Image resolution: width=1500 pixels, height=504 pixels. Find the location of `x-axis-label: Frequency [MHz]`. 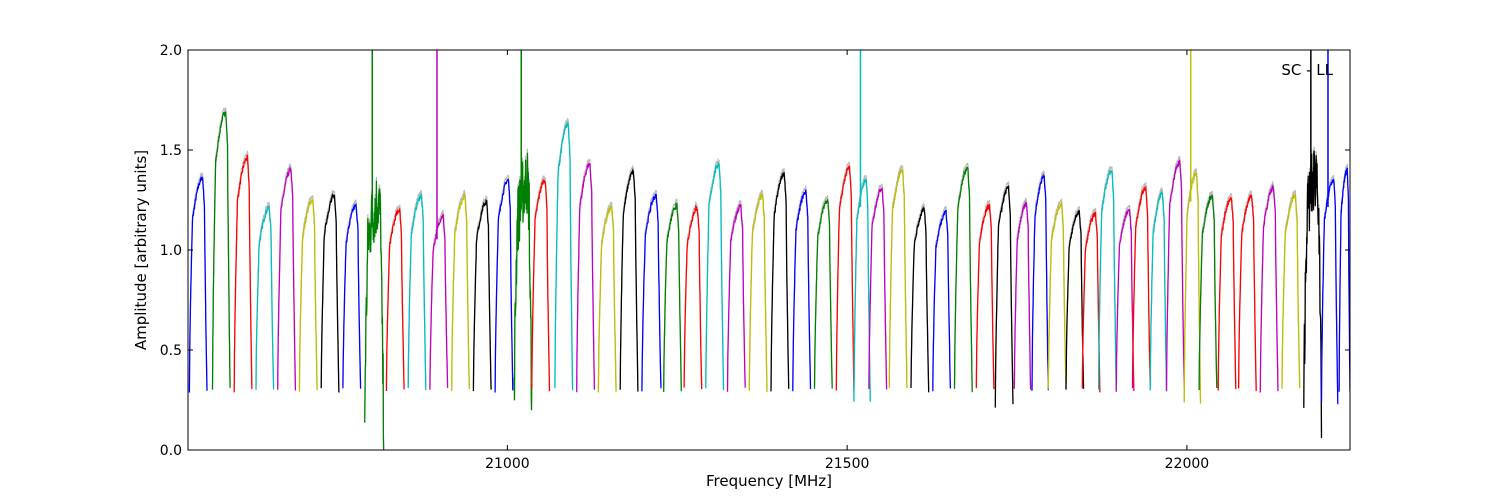

x-axis-label: Frequency [MHz] is located at coordinates (769, 481).